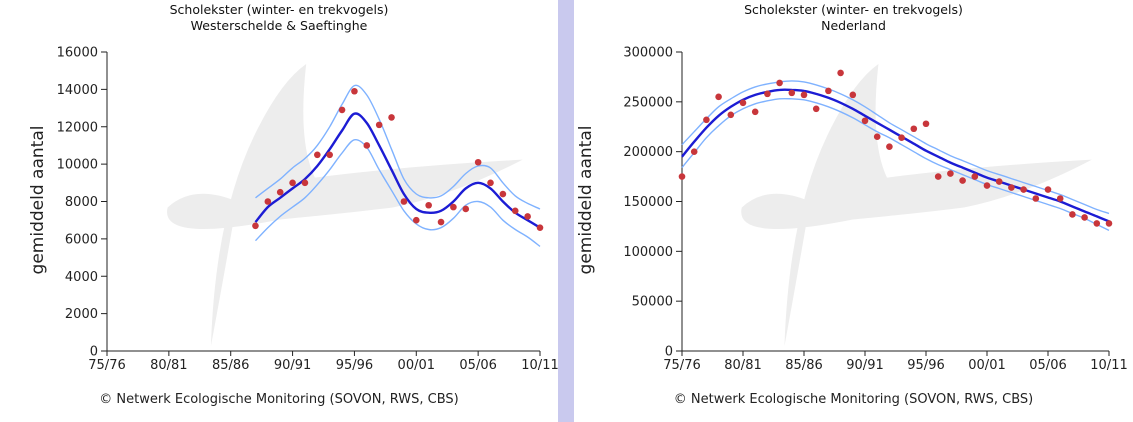 The height and width of the screenshot is (422, 1133). Describe the element at coordinates (648, 53) in the screenshot. I see `y-tick-label: 300000` at that location.